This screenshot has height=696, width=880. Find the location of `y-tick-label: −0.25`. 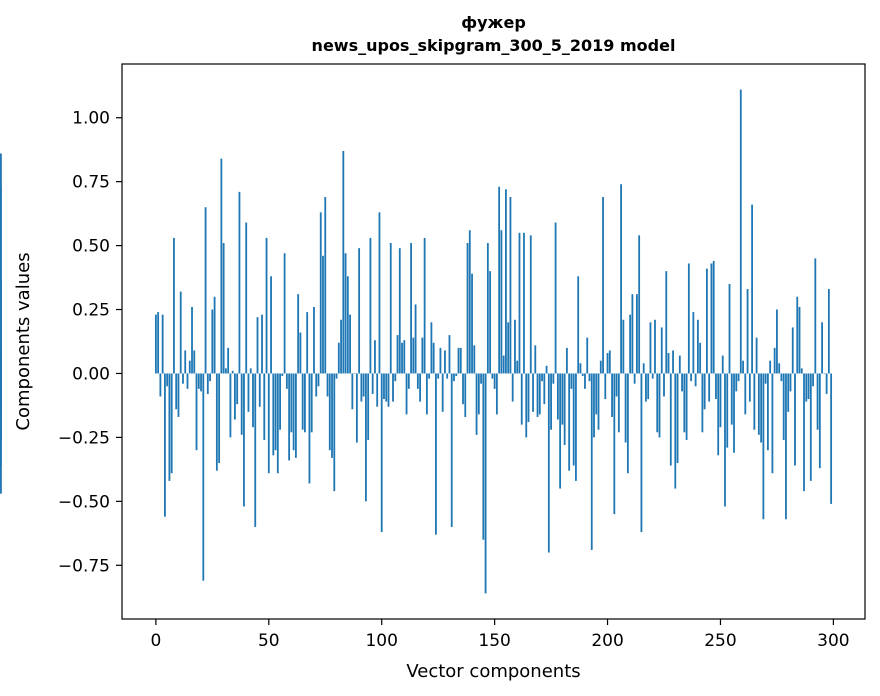

y-tick-label: −0.25 is located at coordinates (84, 438).